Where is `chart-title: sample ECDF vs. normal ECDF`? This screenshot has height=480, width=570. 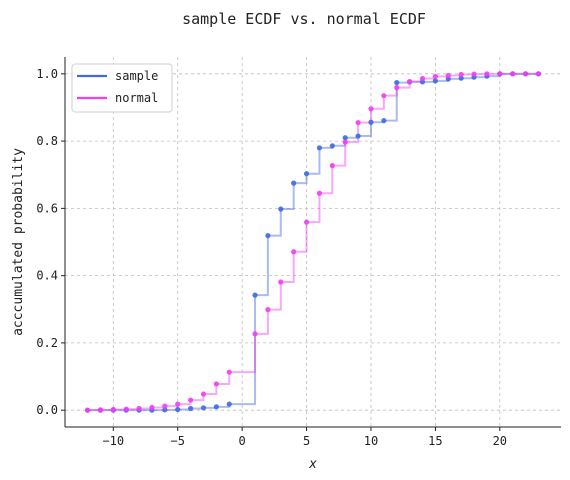
chart-title: sample ECDF vs. normal ECDF is located at coordinates (304, 19).